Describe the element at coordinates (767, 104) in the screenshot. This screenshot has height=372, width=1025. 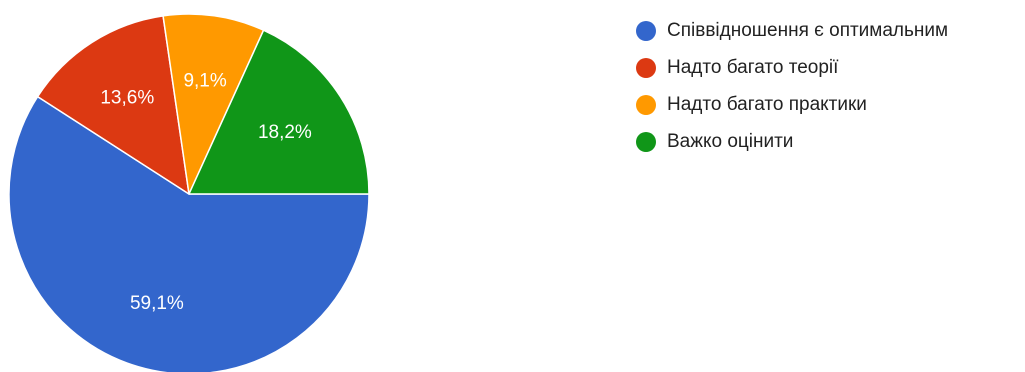
I see `legend-label: Надто багато практики` at that location.